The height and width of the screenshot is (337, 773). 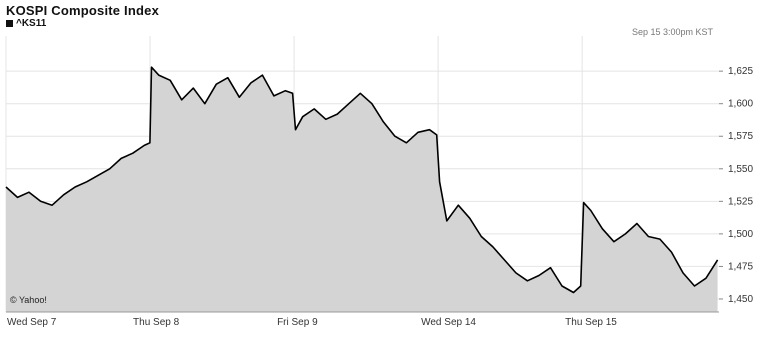 I want to click on x-tick-label: Thu Sep 15, so click(x=591, y=322).